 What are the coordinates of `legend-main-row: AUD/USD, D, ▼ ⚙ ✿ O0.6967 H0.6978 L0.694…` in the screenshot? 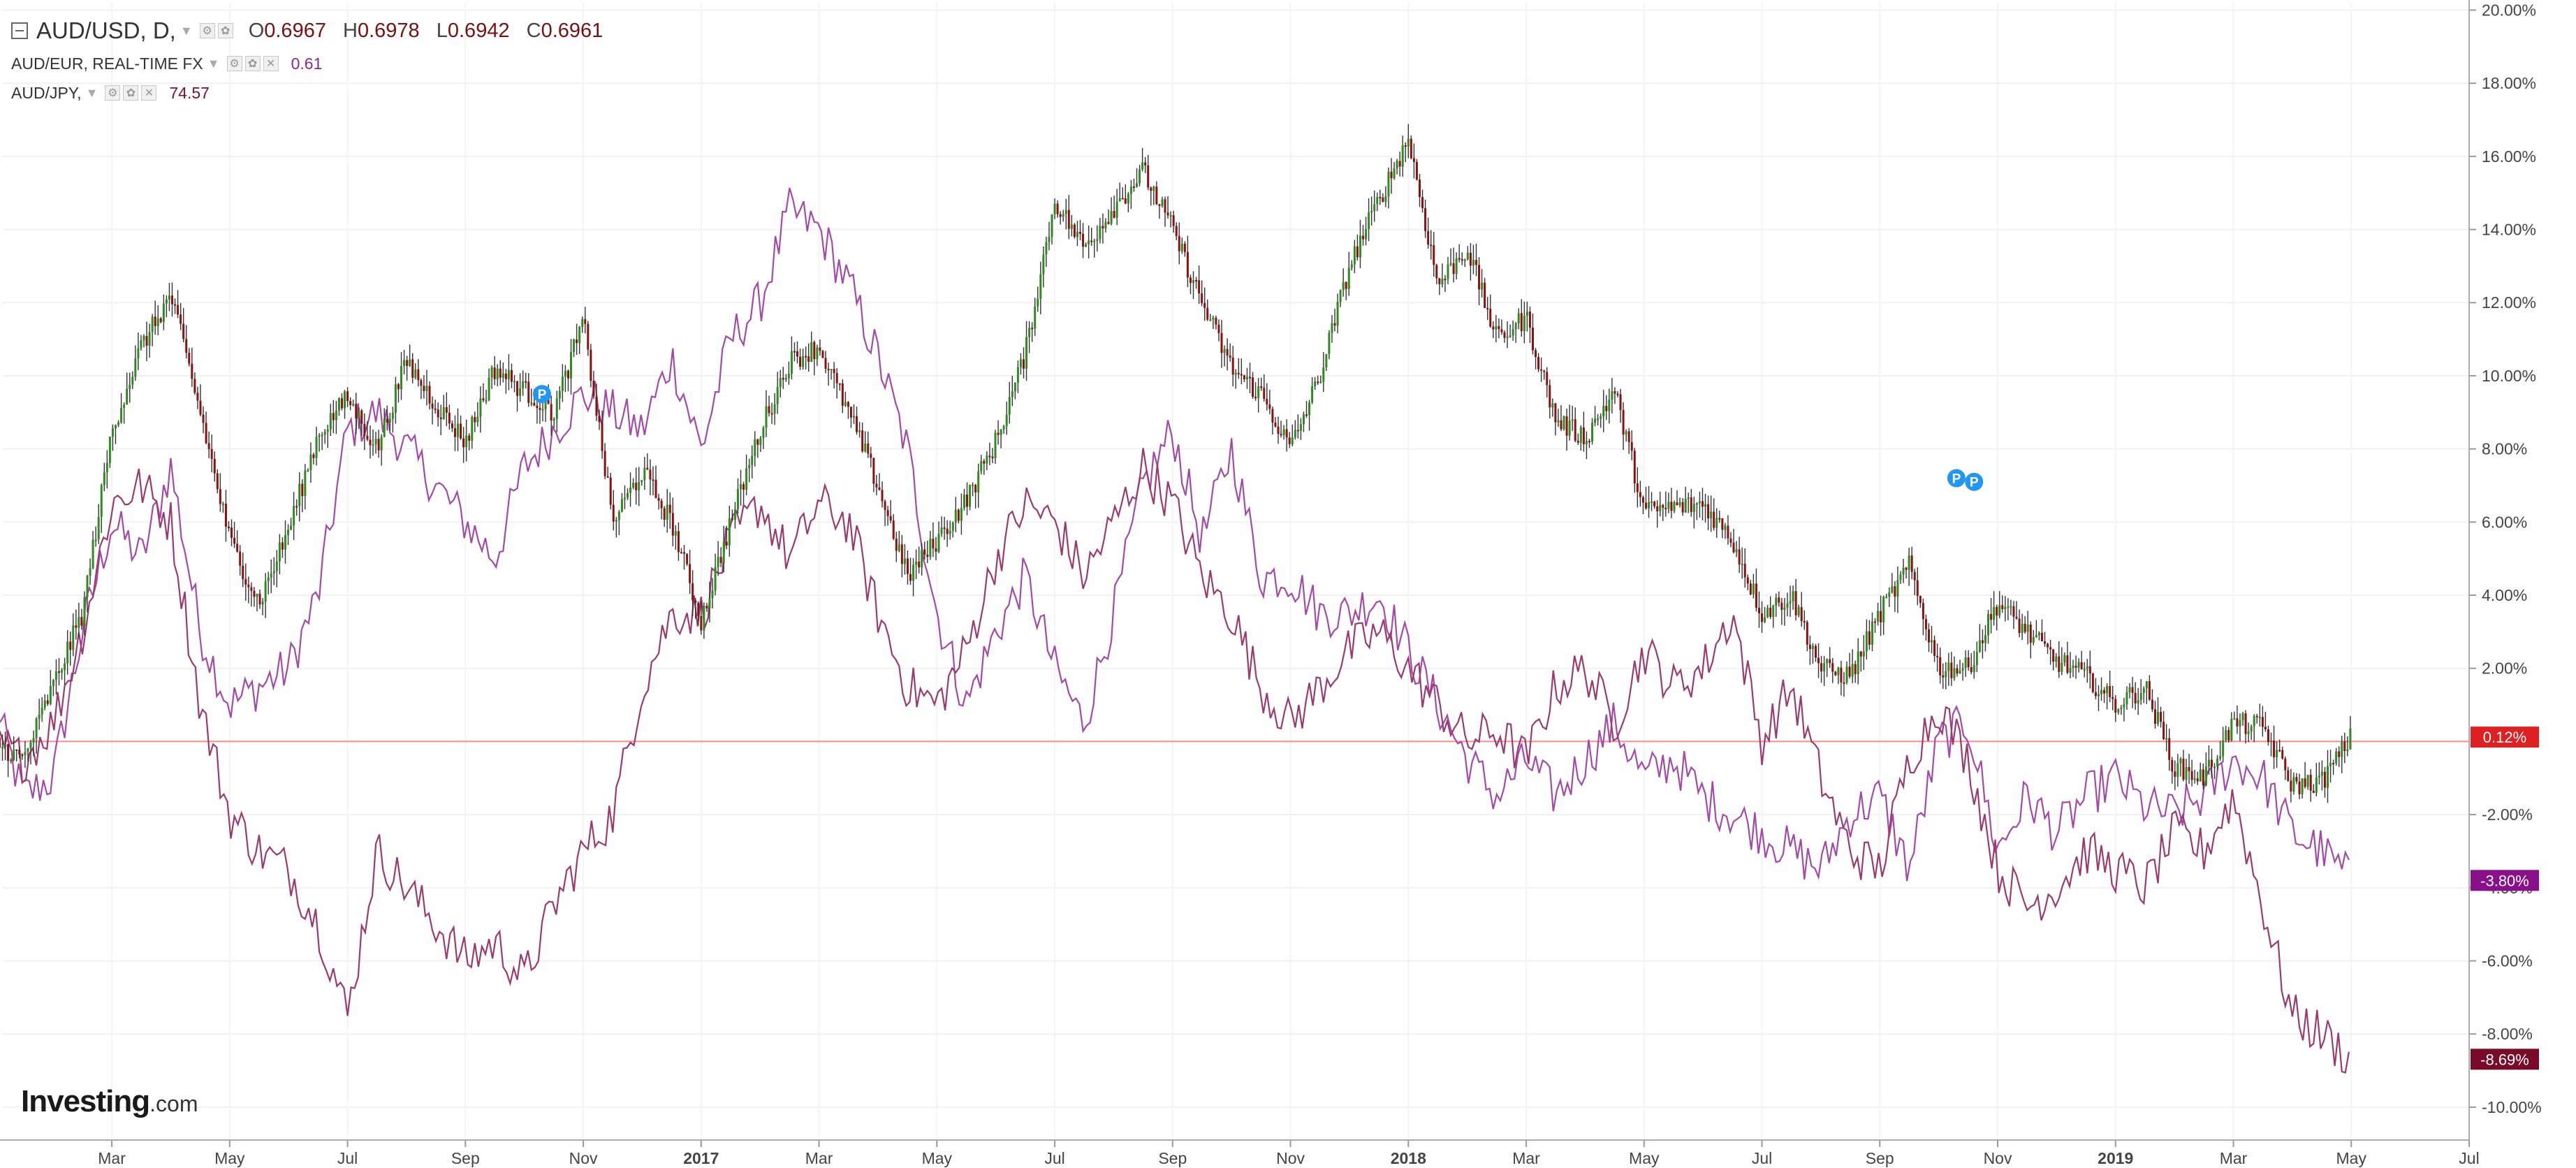 It's located at (312, 31).